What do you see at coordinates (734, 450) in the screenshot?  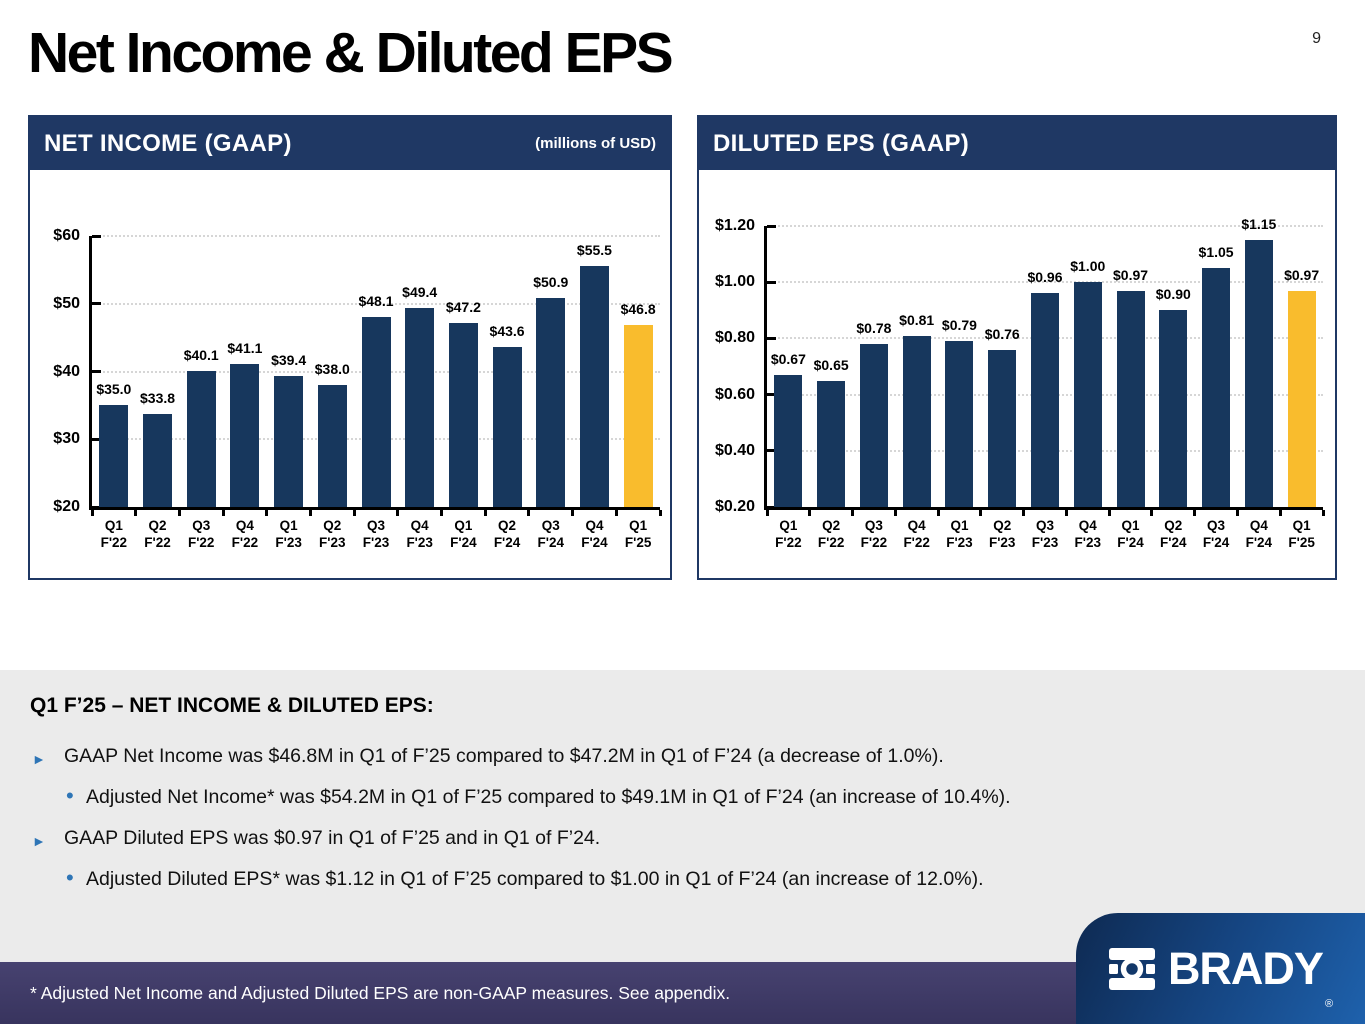 I see `y-axis-label: $0.40` at bounding box center [734, 450].